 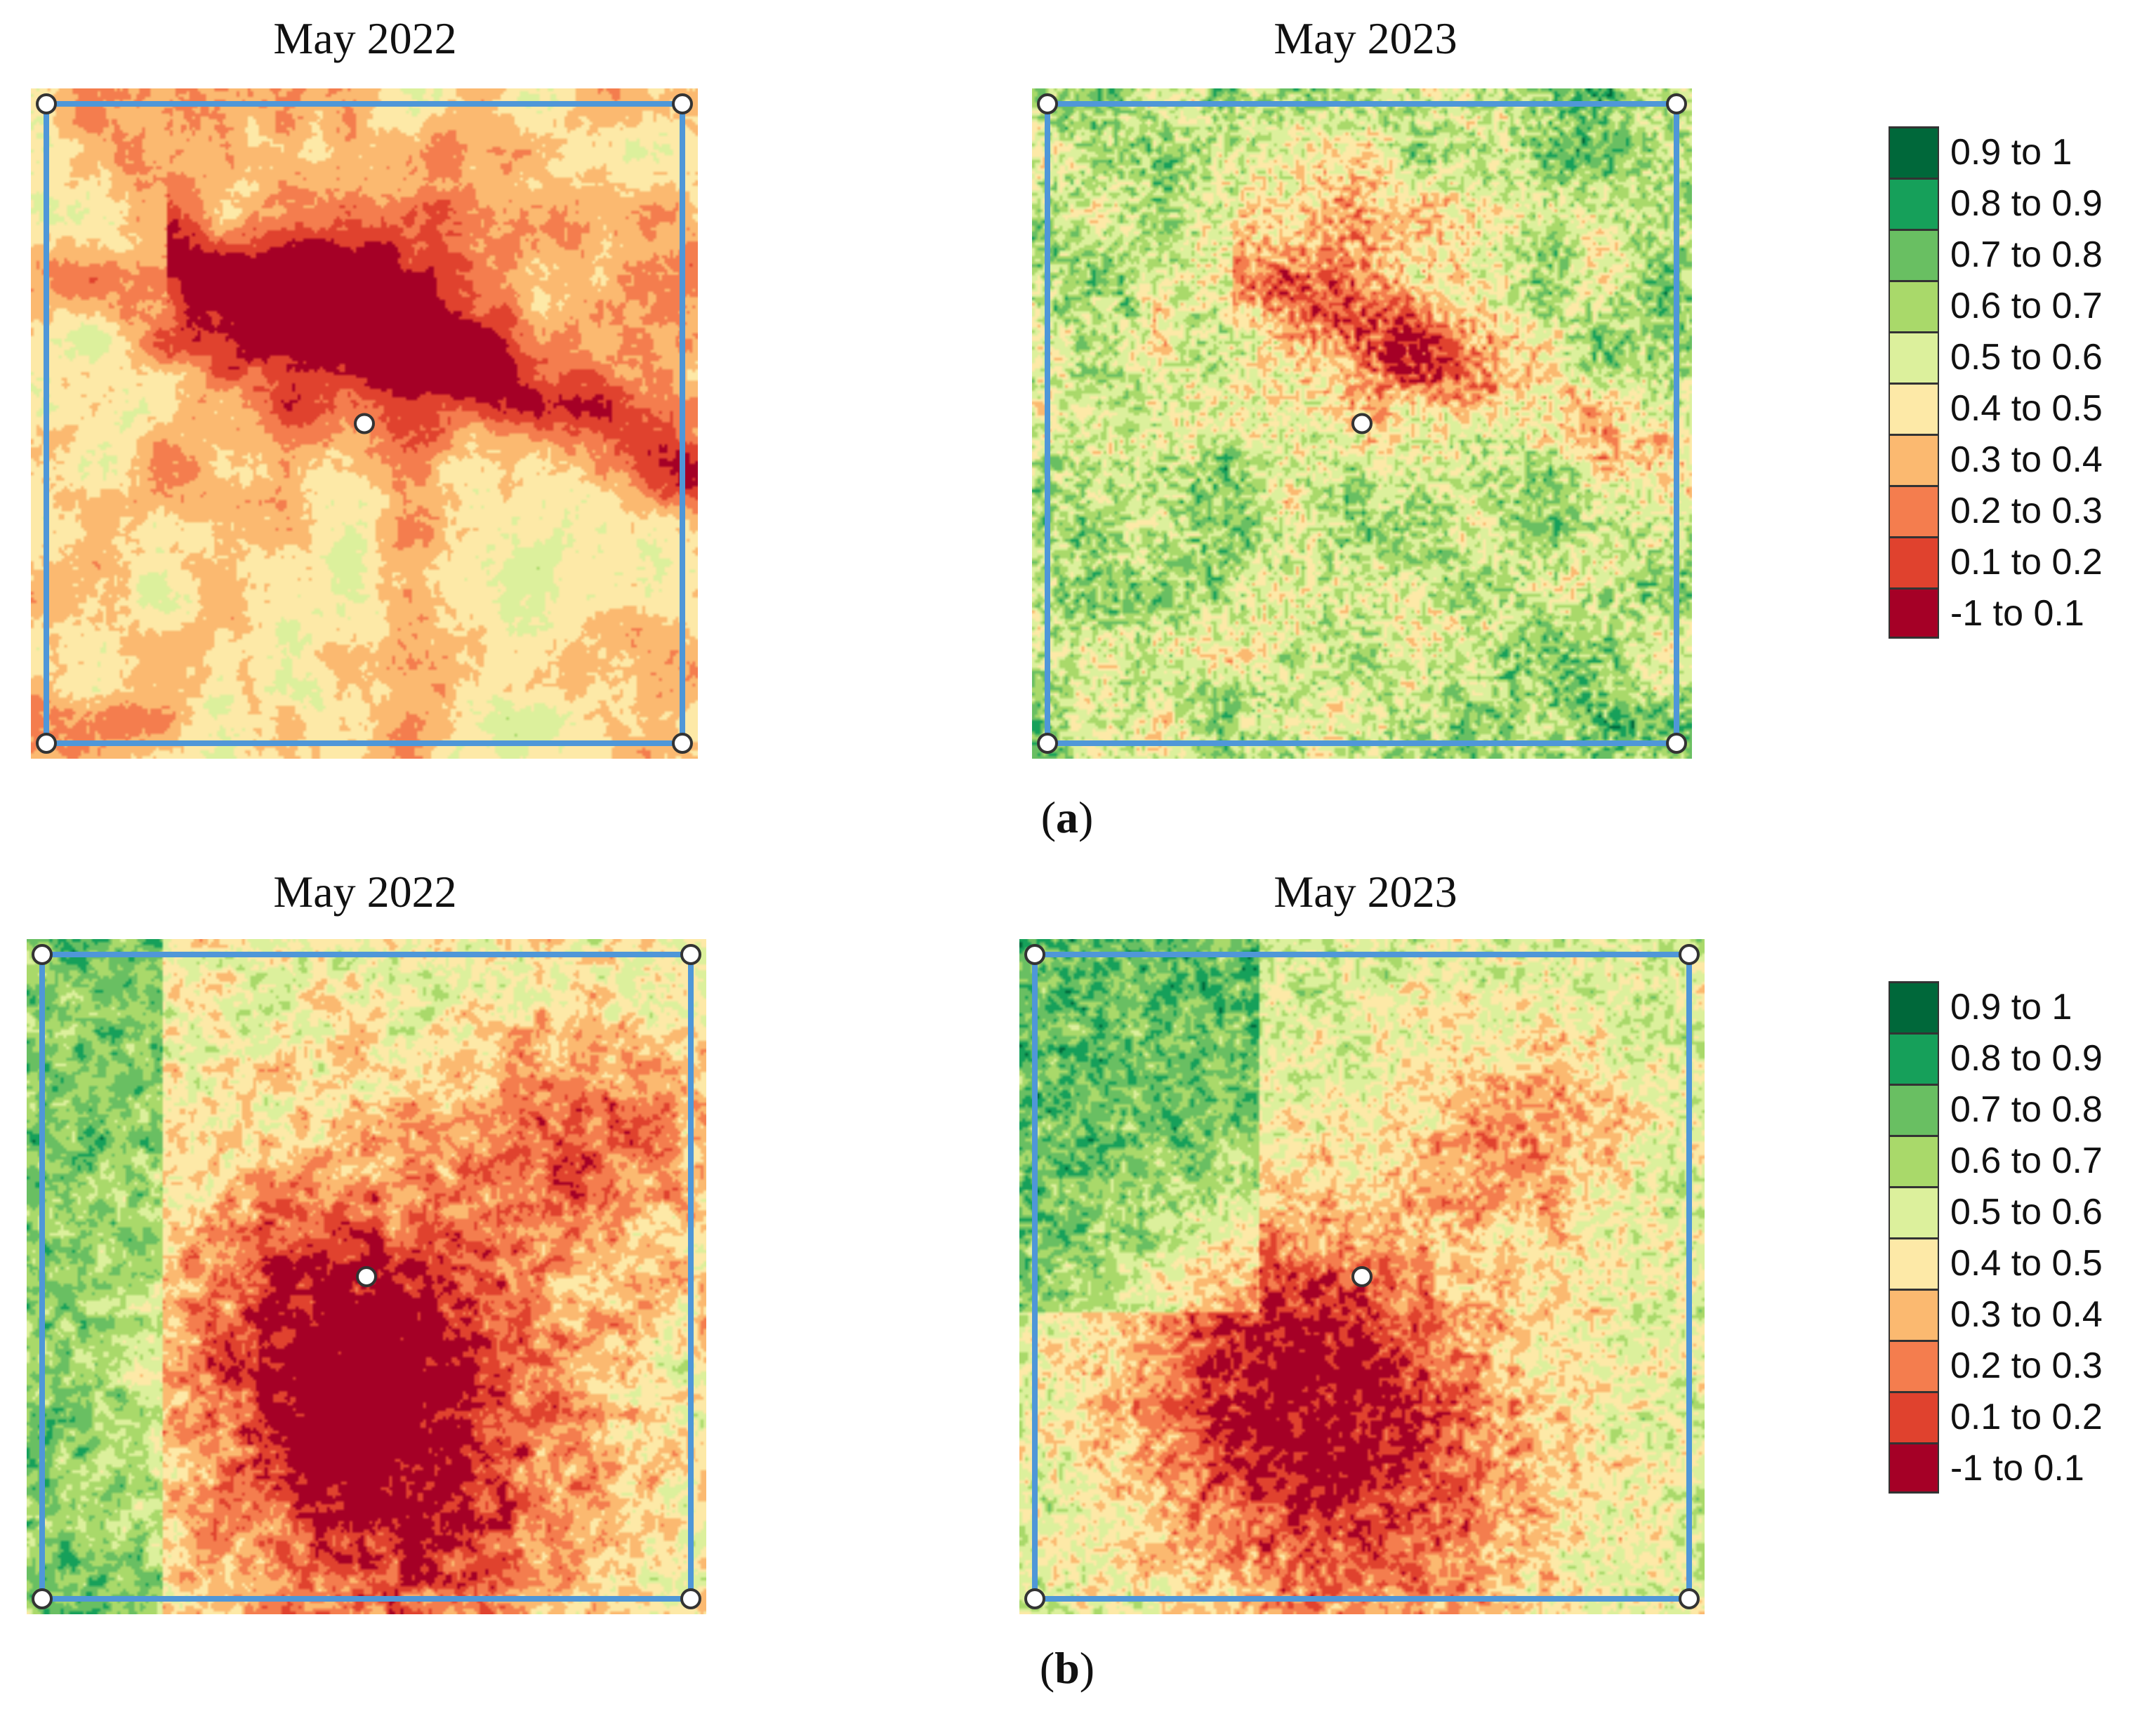 What do you see at coordinates (1067, 1668) in the screenshot?
I see `caption-b: (b)` at bounding box center [1067, 1668].